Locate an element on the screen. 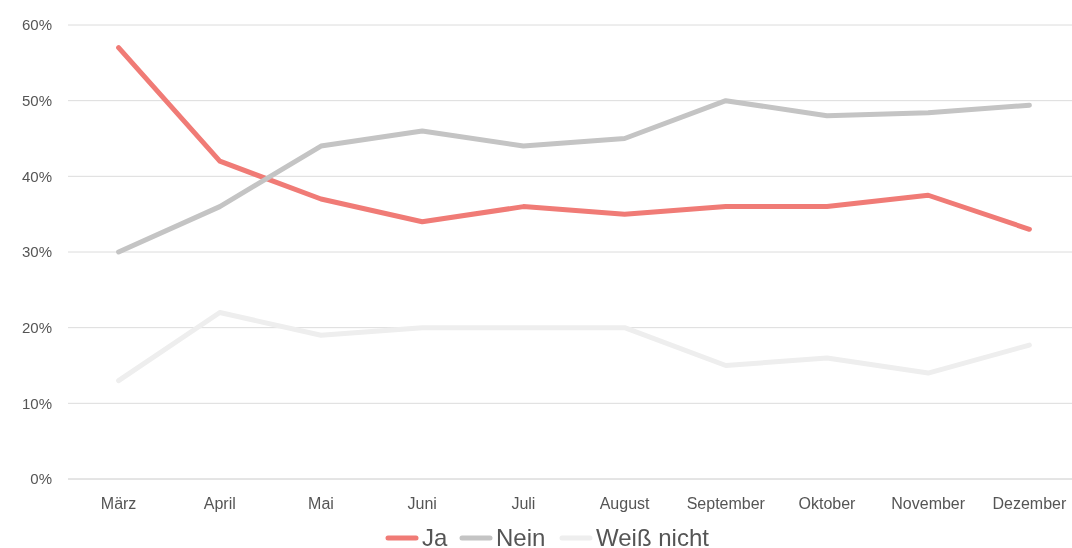 Image resolution: width=1072 pixels, height=548 pixels. legend-label: Weiß nicht is located at coordinates (653, 536).